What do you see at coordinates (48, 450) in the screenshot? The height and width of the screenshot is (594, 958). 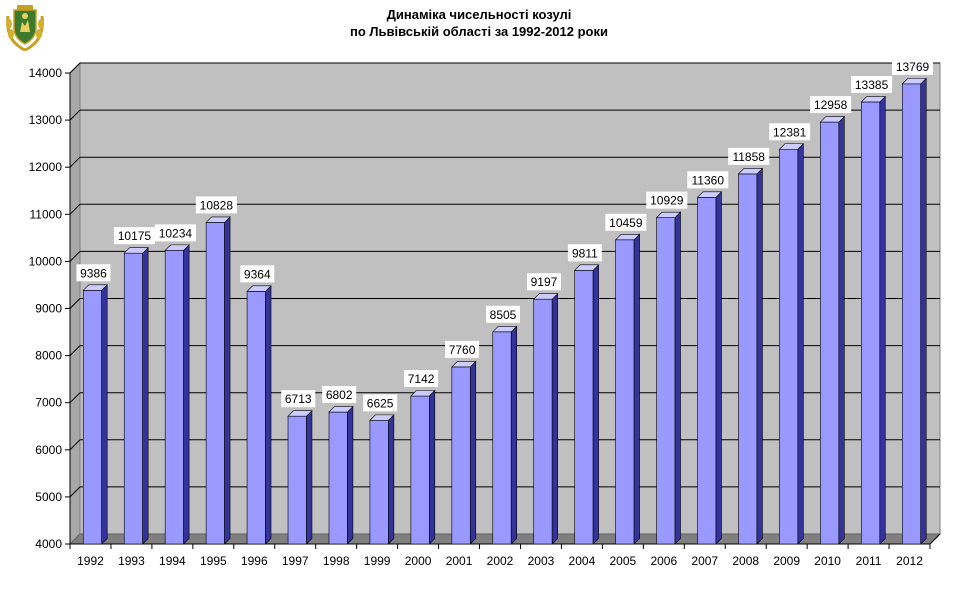 I see `y-tick-label: 6000` at bounding box center [48, 450].